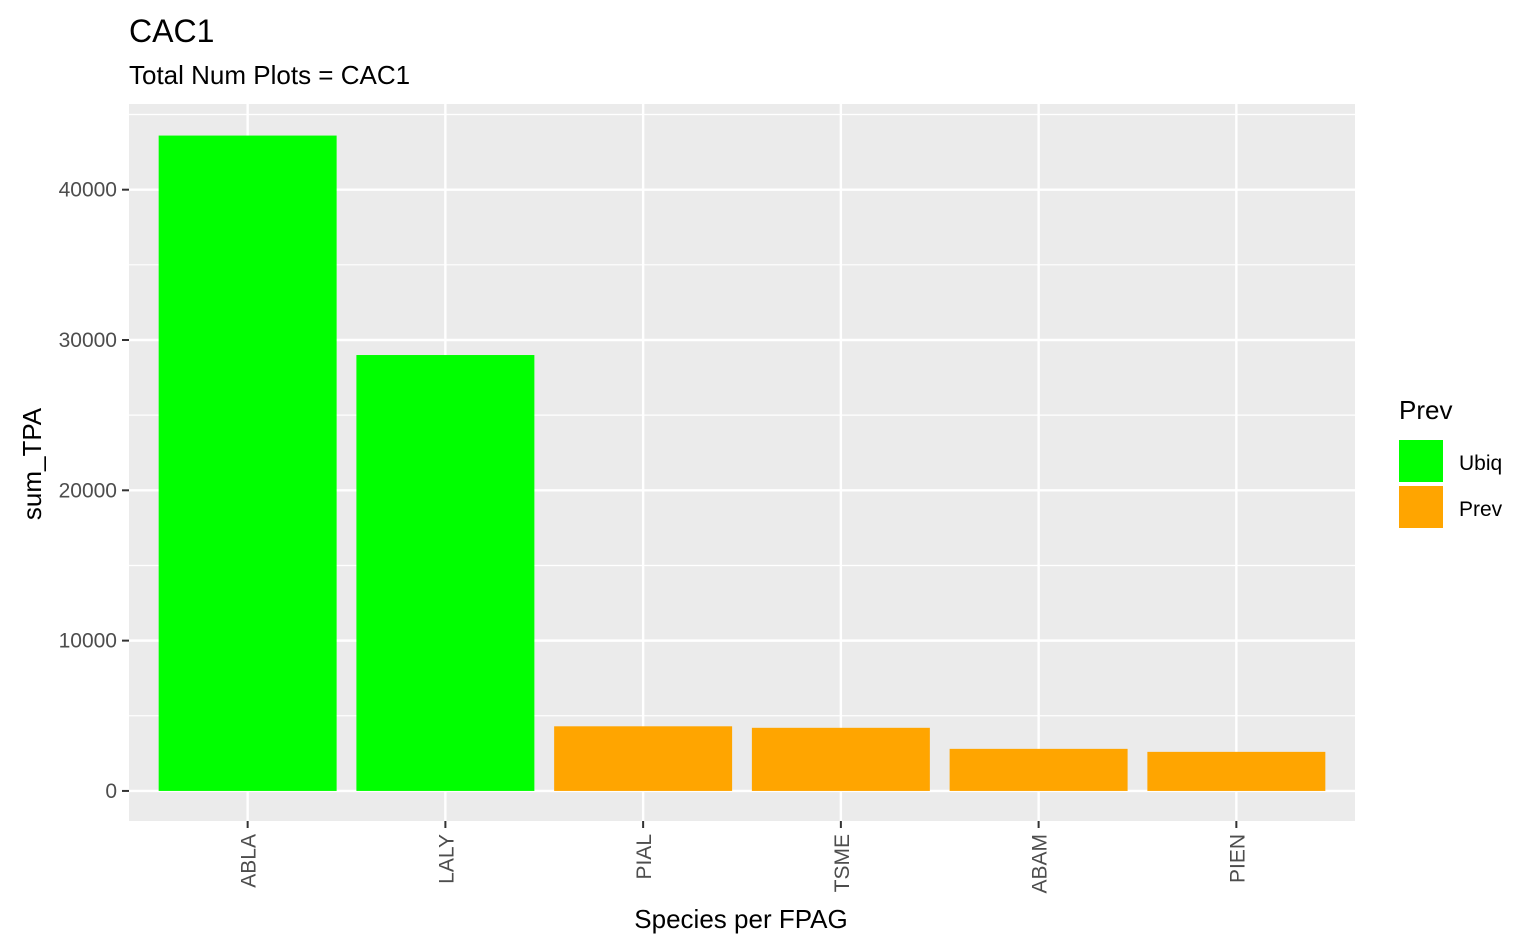 The image size is (1536, 949). What do you see at coordinates (743, 857) in the screenshot?
I see `x-axis: ABLA LALY PIAL TSME ABAM PIEN` at bounding box center [743, 857].